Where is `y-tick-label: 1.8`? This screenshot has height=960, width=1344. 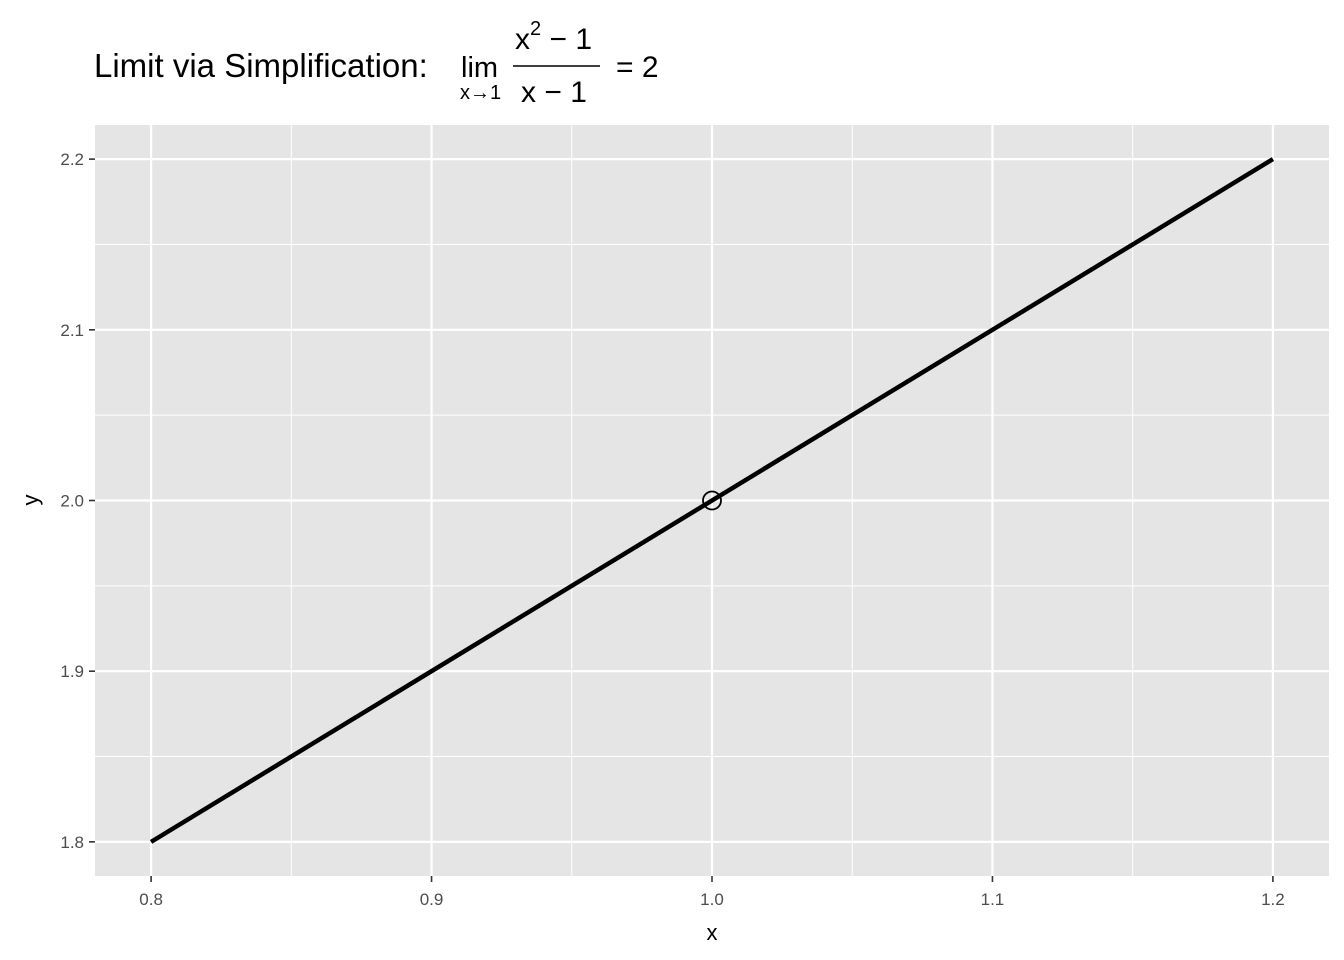 y-tick-label: 1.8 is located at coordinates (72, 842).